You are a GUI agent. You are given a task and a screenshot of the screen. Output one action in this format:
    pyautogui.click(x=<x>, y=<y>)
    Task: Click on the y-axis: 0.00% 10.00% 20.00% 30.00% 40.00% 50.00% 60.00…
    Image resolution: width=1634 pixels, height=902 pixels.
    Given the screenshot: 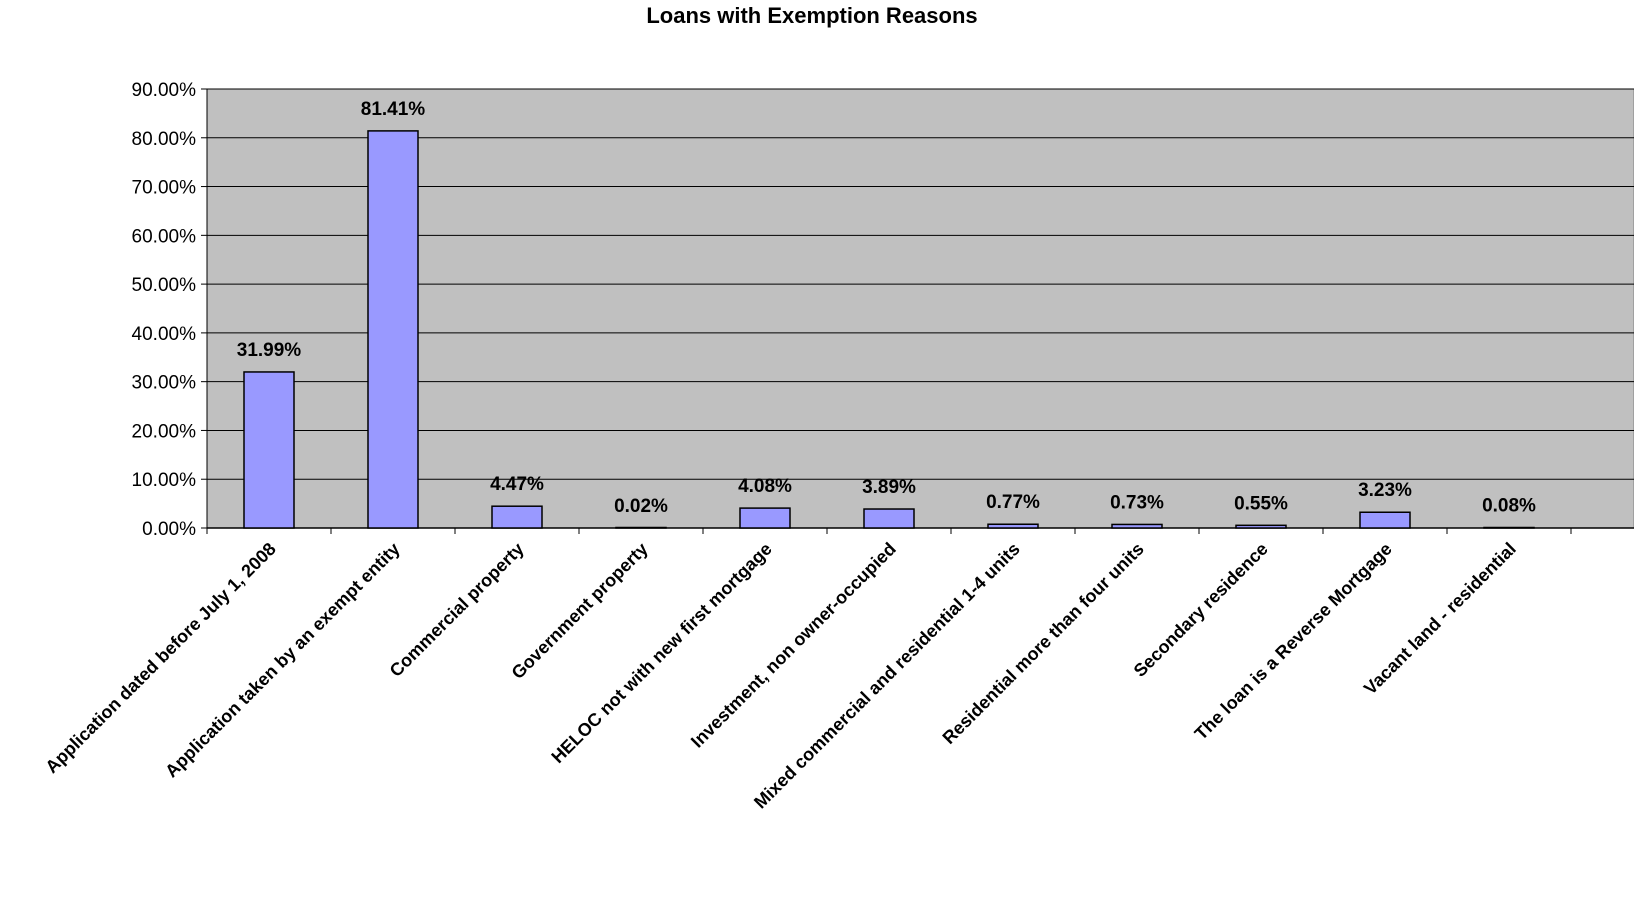 What is the action you would take?
    pyautogui.click(x=170, y=310)
    